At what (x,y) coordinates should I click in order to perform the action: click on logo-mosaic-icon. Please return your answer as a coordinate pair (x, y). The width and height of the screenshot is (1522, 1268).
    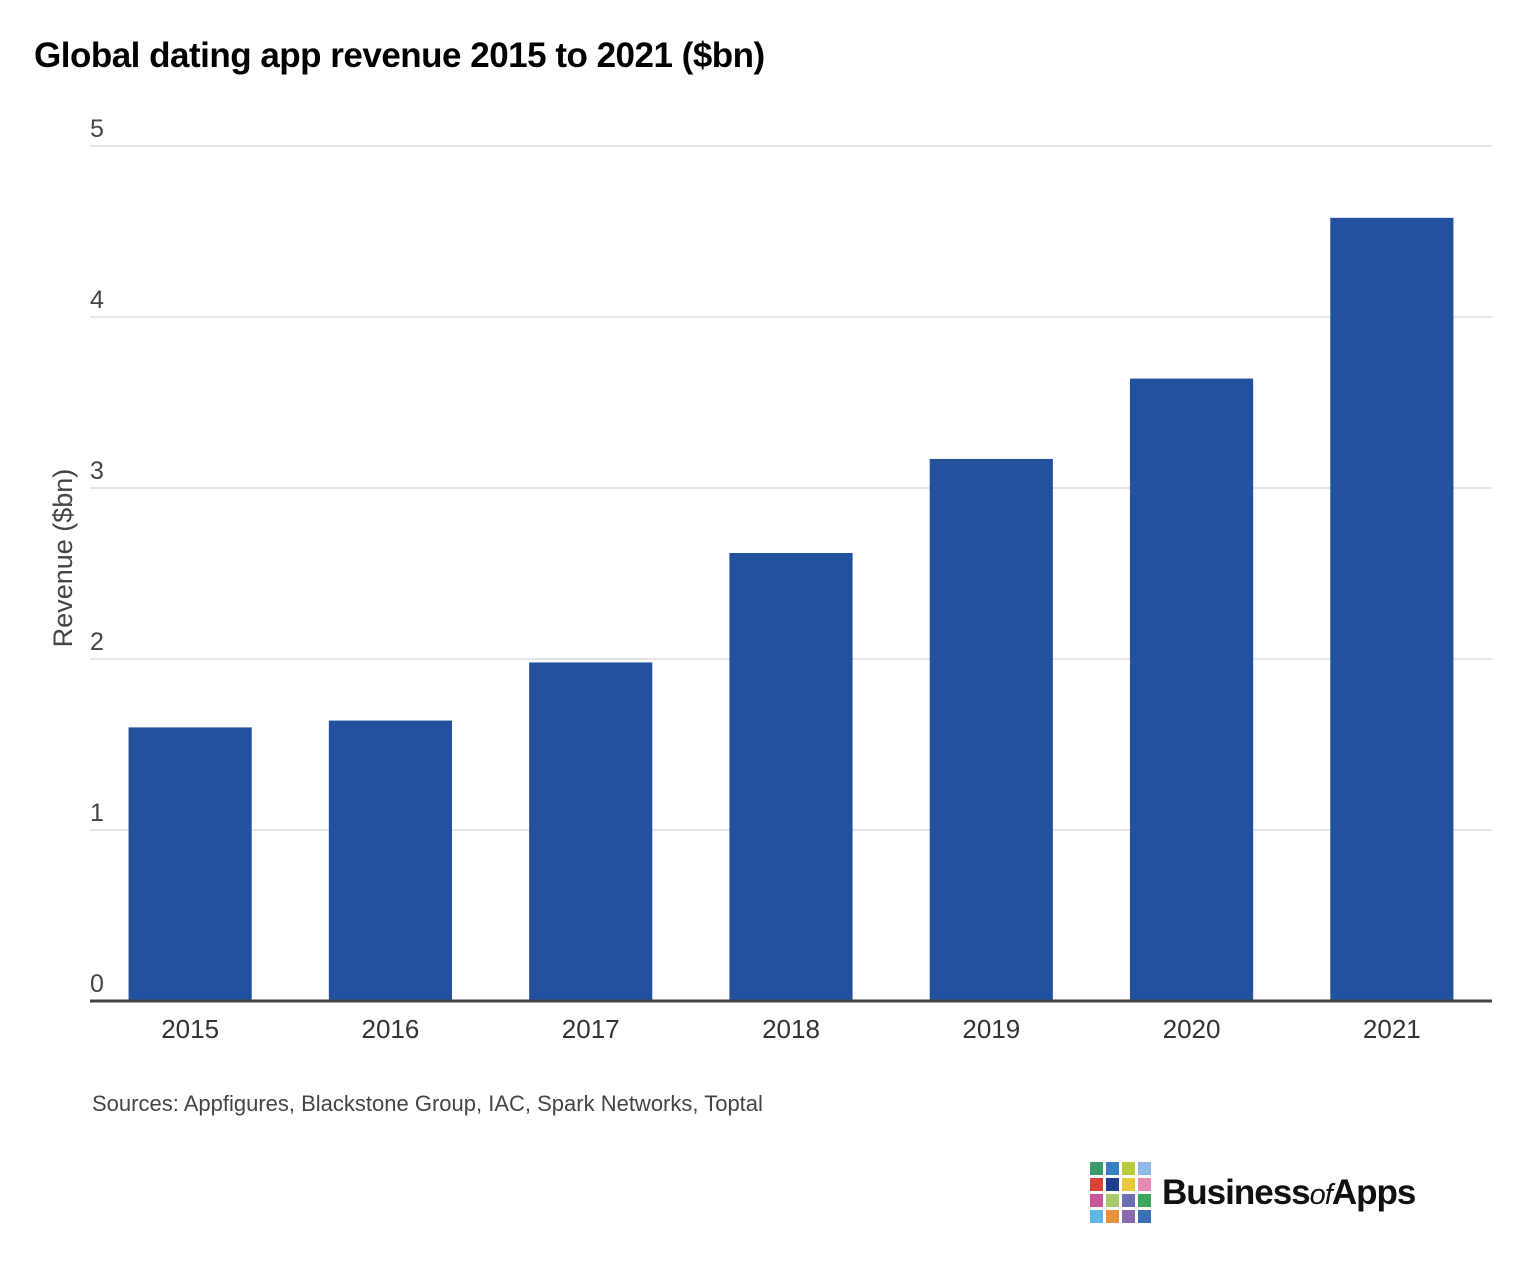
    Looking at the image, I should click on (1120, 1192).